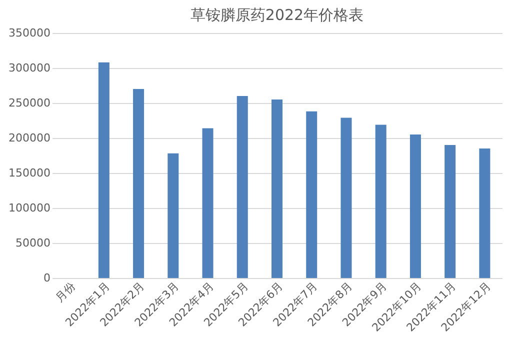 This screenshot has height=340, width=516. I want to click on y-tick-label: 0, so click(47, 278).